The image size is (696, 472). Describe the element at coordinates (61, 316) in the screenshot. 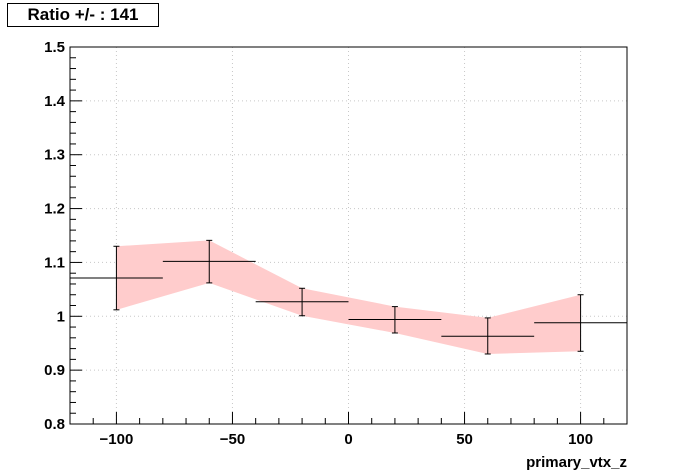

I see `y-tick-label: 1` at that location.